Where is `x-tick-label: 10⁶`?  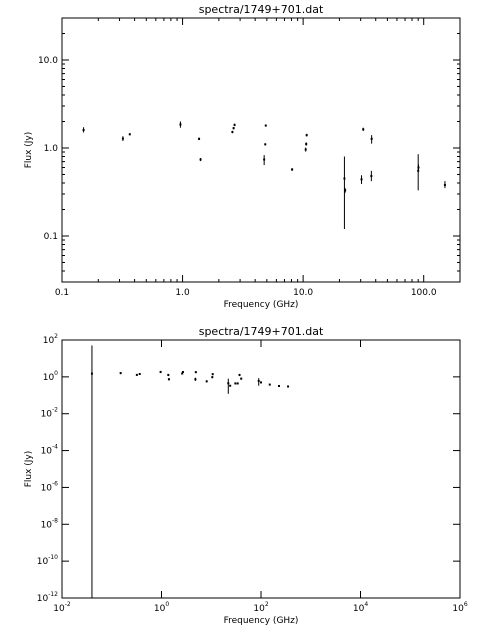
x-tick-label: 10⁶ is located at coordinates (459, 607).